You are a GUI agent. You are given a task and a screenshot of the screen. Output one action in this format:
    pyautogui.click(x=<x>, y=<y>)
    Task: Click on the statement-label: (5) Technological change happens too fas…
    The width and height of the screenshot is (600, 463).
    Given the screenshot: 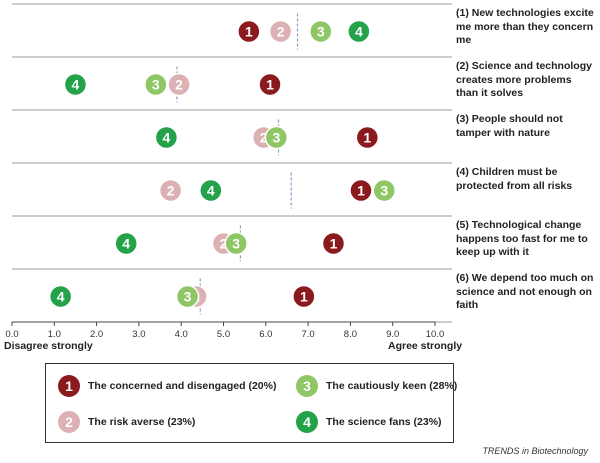 What is the action you would take?
    pyautogui.click(x=522, y=238)
    